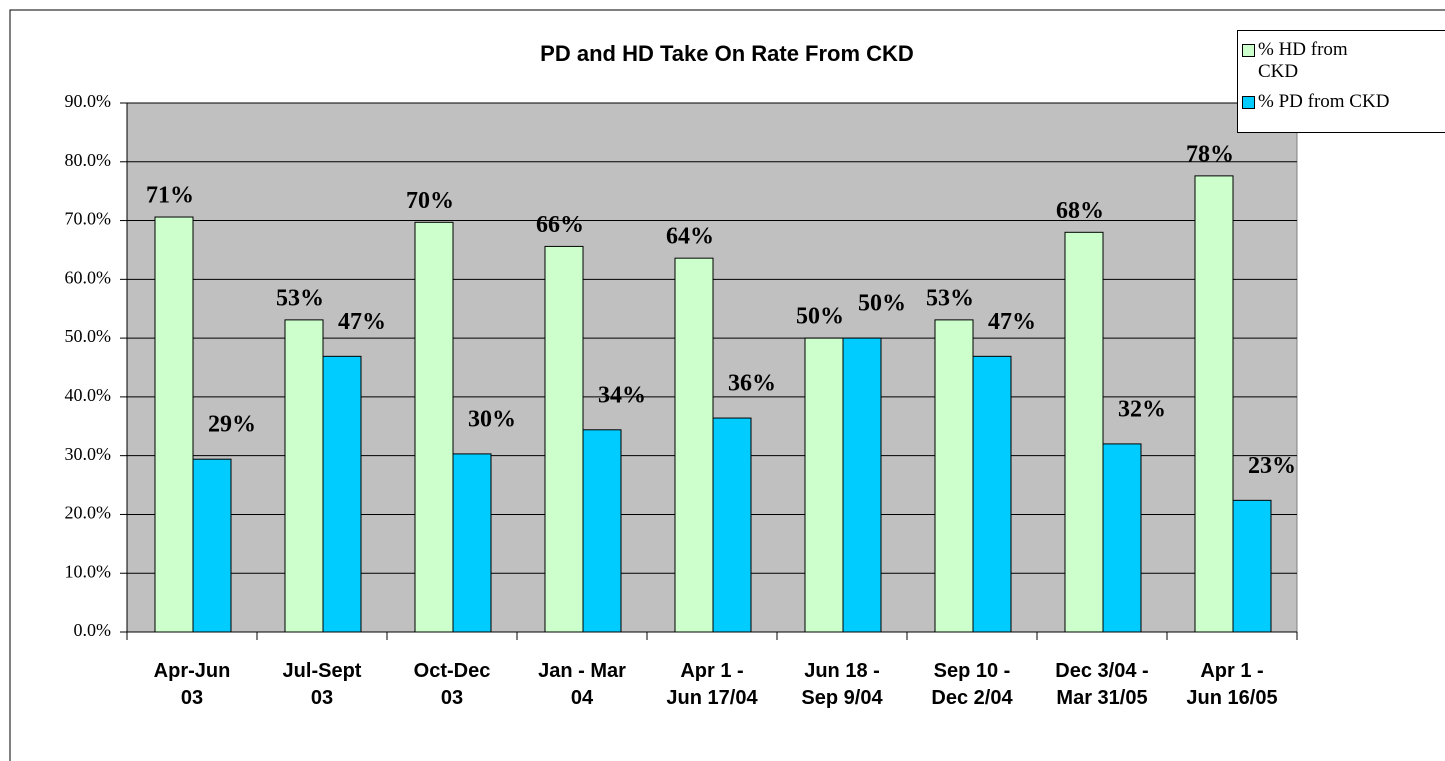  I want to click on y-tick-label: 90.0%, so click(88, 101).